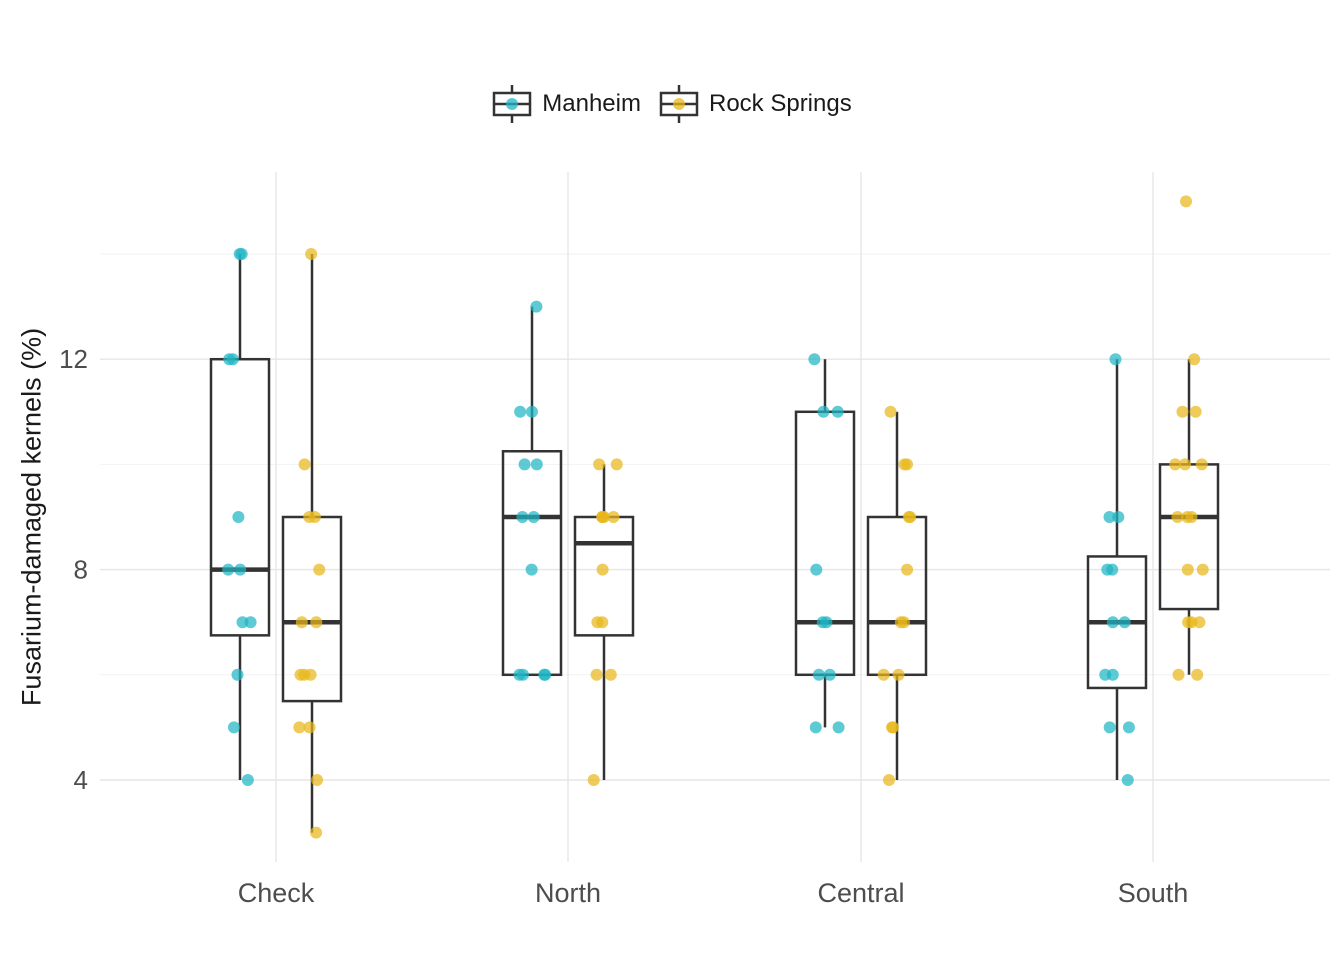 The height and width of the screenshot is (960, 1344). I want to click on legend-label-rock-springs: Rock Springs, so click(780, 103).